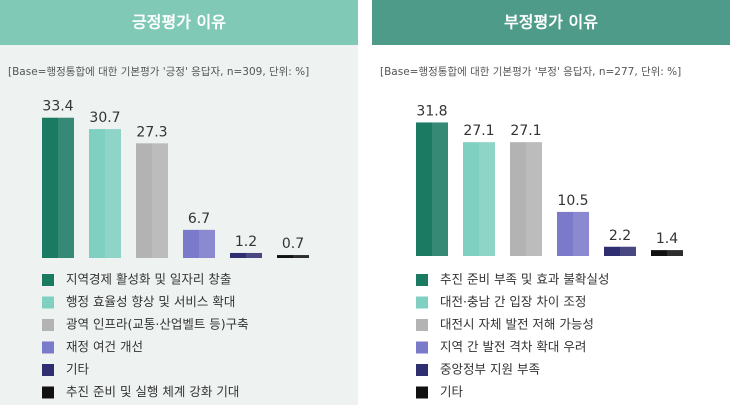  Describe the element at coordinates (157, 324) in the screenshot. I see `legend-label: 광역 인프라(교통·산업벨트 등)구축` at that location.